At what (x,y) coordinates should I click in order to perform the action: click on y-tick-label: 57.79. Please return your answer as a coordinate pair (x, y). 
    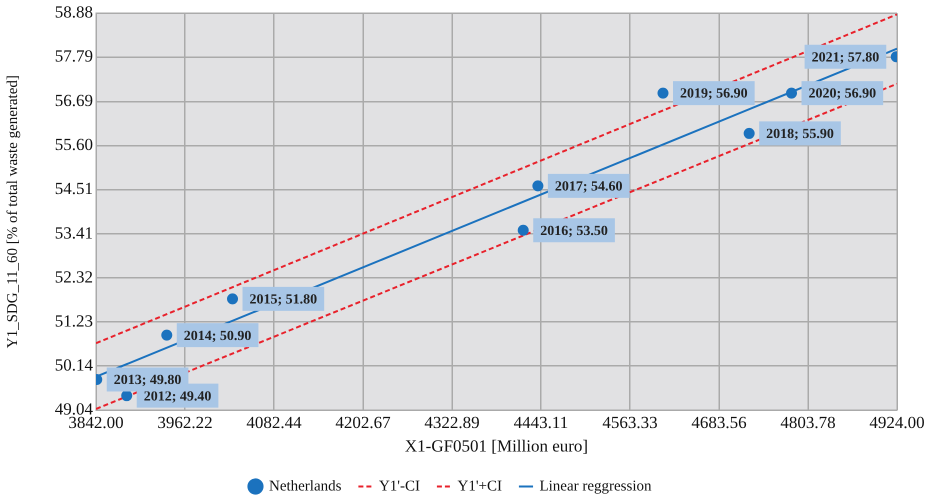
    Looking at the image, I should click on (73, 56).